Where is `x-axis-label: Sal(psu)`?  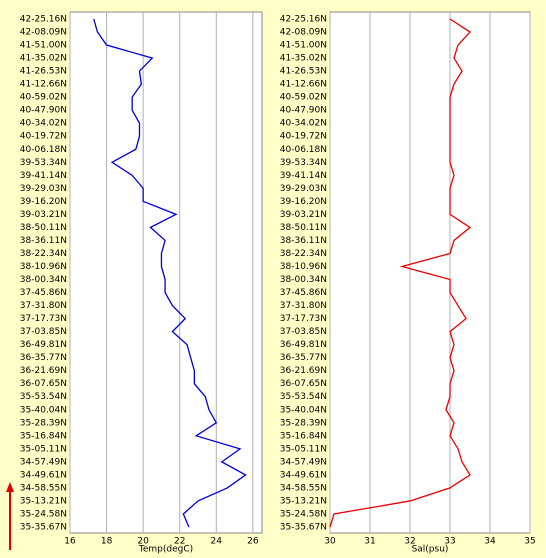 x-axis-label: Sal(psu) is located at coordinates (430, 550).